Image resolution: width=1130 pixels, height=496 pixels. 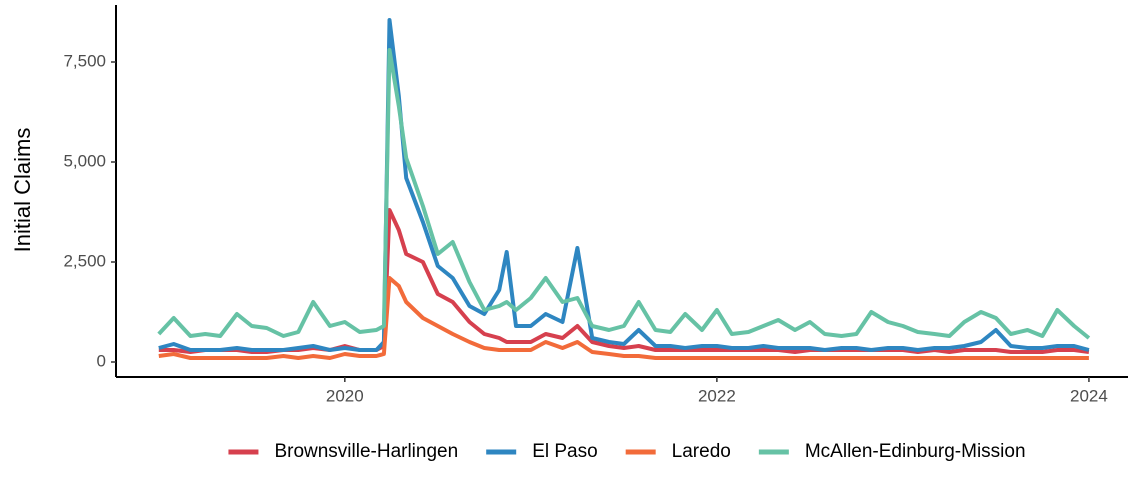 I want to click on series-line, so click(x=623, y=318).